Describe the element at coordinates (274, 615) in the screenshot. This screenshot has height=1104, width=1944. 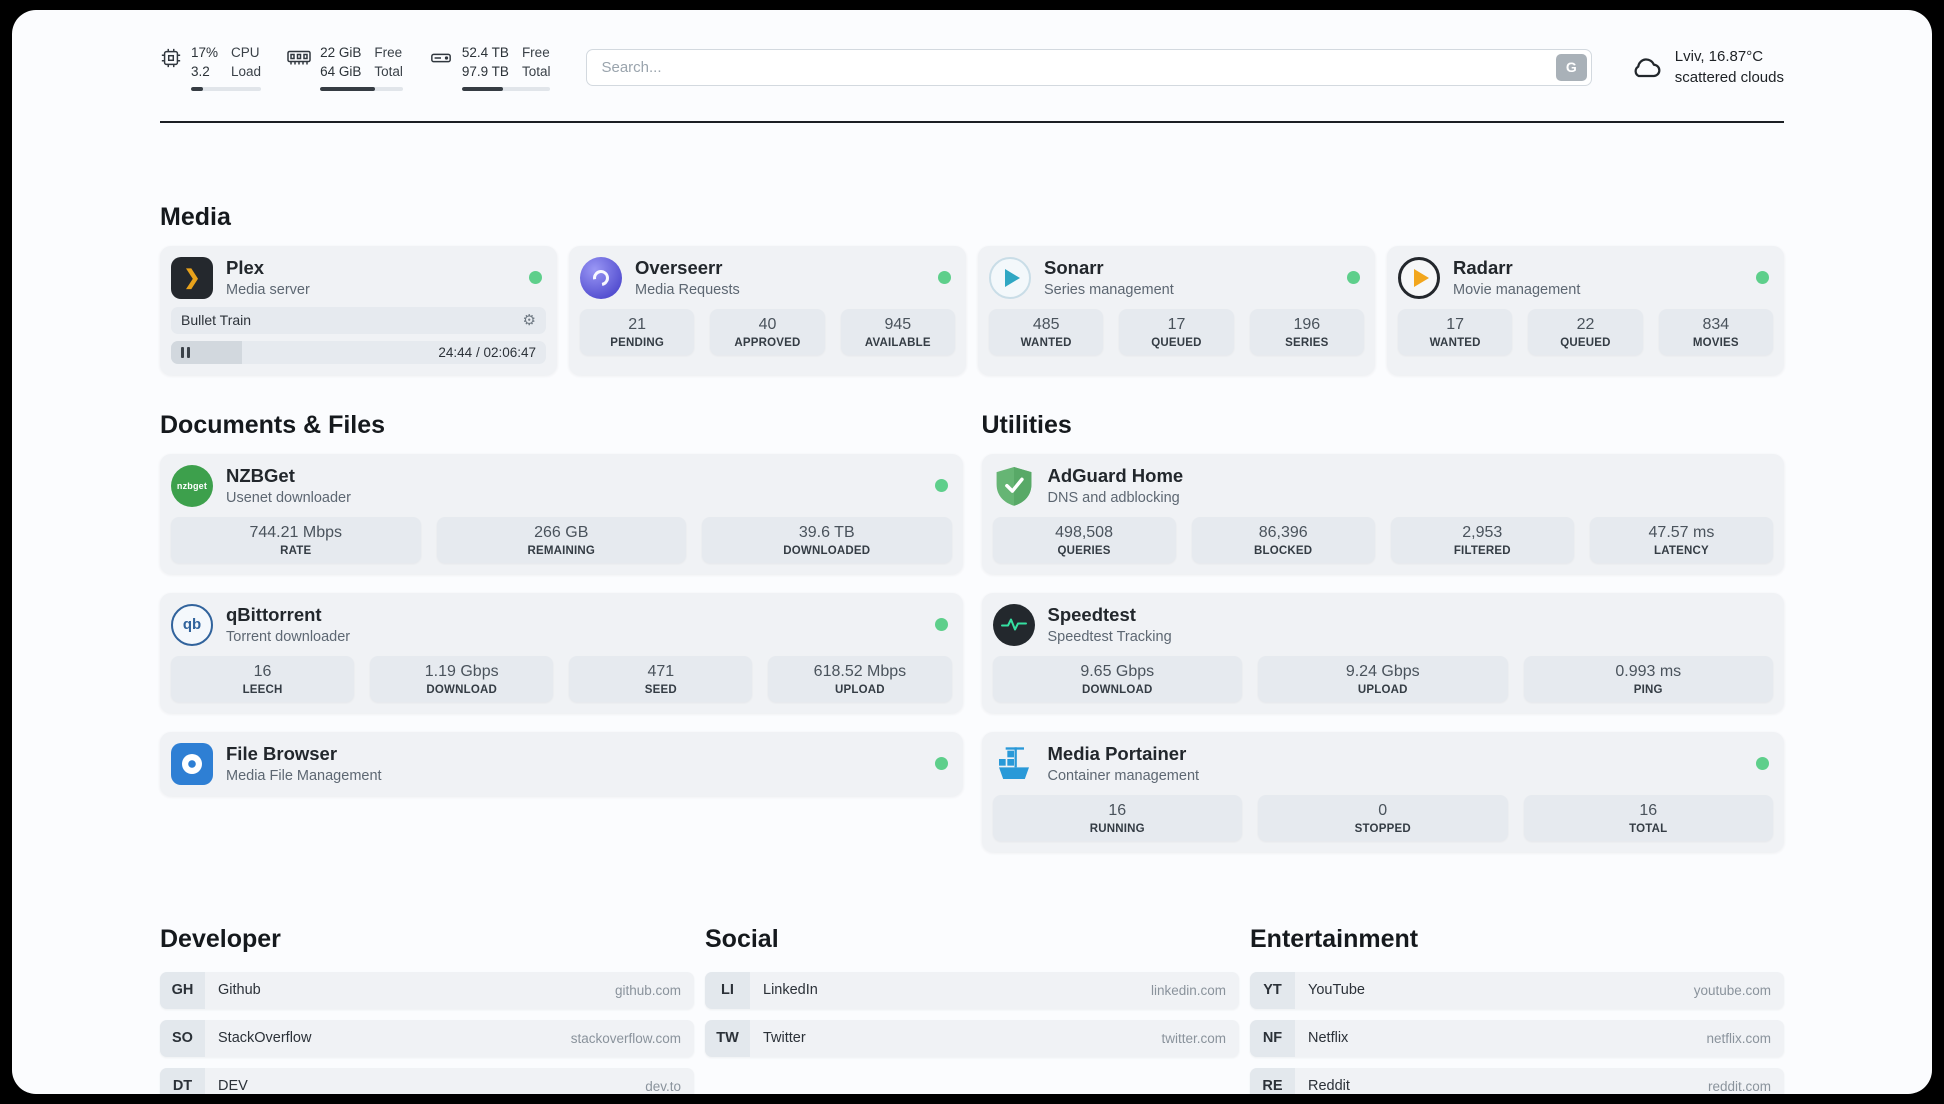
I see `service-name: qBittorrent` at that location.